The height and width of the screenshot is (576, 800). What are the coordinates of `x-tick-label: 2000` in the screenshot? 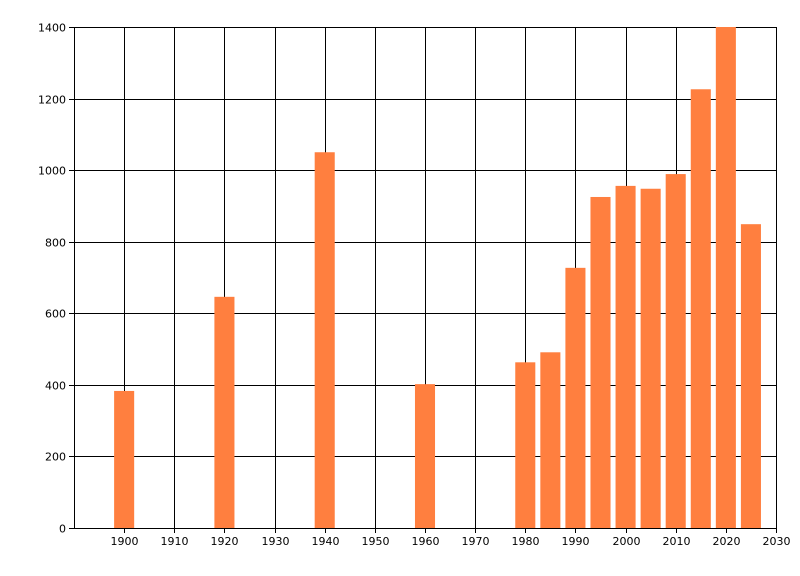 It's located at (627, 541).